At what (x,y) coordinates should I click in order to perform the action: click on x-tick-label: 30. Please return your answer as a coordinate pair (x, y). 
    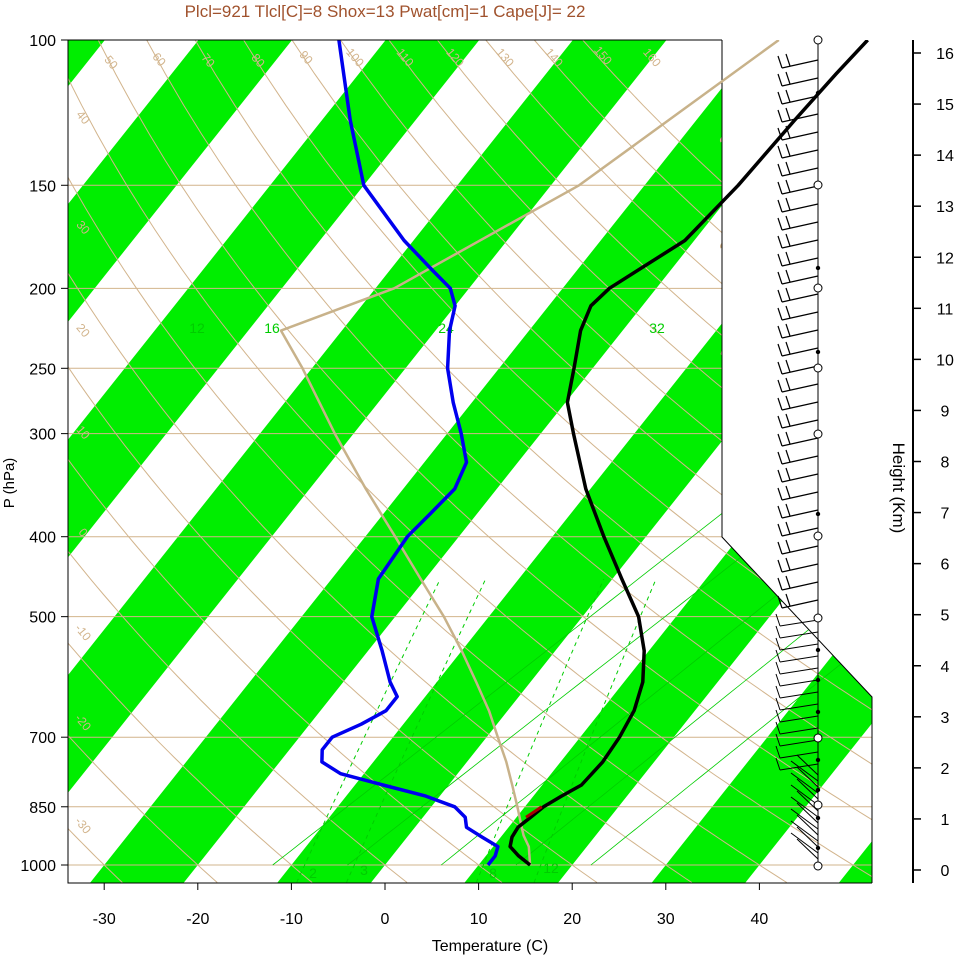
    Looking at the image, I should click on (666, 919).